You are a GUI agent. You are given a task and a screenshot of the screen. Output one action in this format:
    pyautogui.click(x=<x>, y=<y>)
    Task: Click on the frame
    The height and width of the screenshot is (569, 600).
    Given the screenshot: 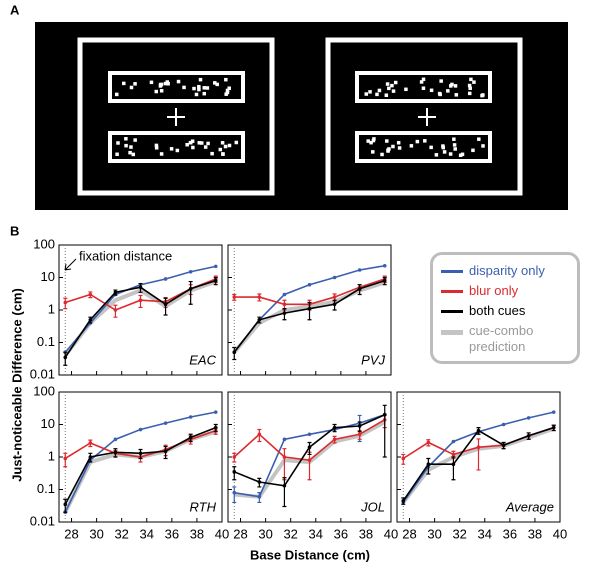 What is the action you would take?
    pyautogui.click(x=176, y=116)
    